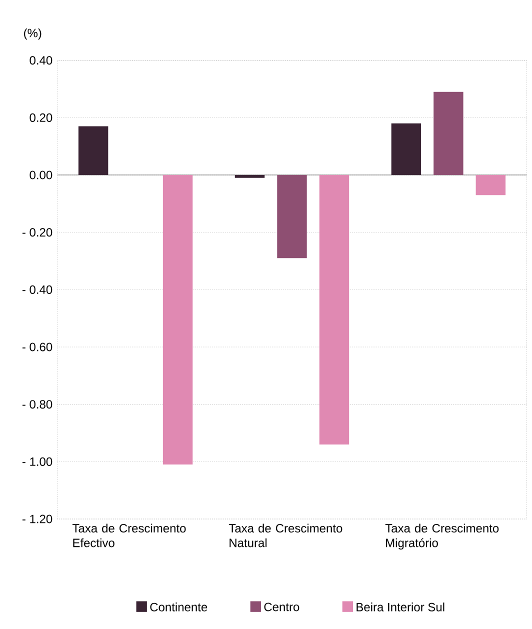 The image size is (532, 629). What do you see at coordinates (400, 607) in the screenshot?
I see `legend-label: Beira Interior Sul` at bounding box center [400, 607].